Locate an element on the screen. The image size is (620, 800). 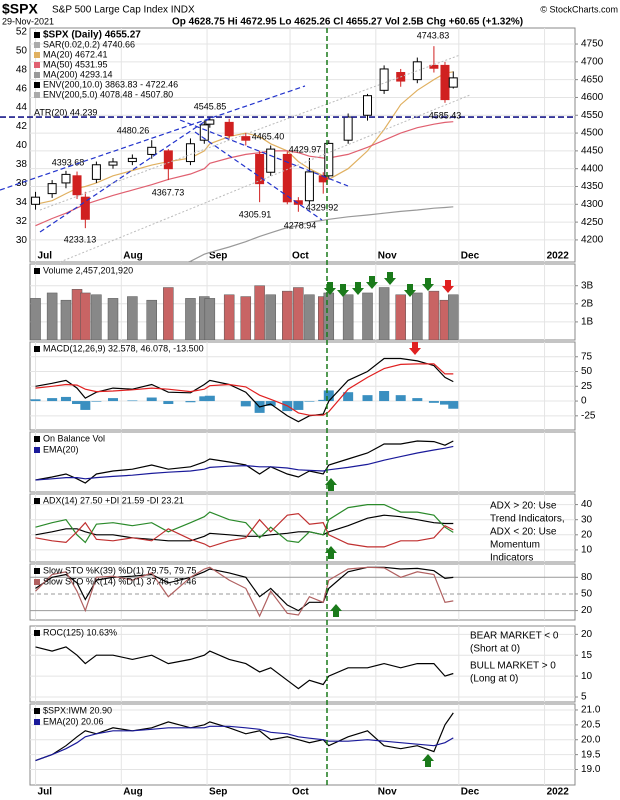
price-annotation: 4585.43 is located at coordinates (445, 115).